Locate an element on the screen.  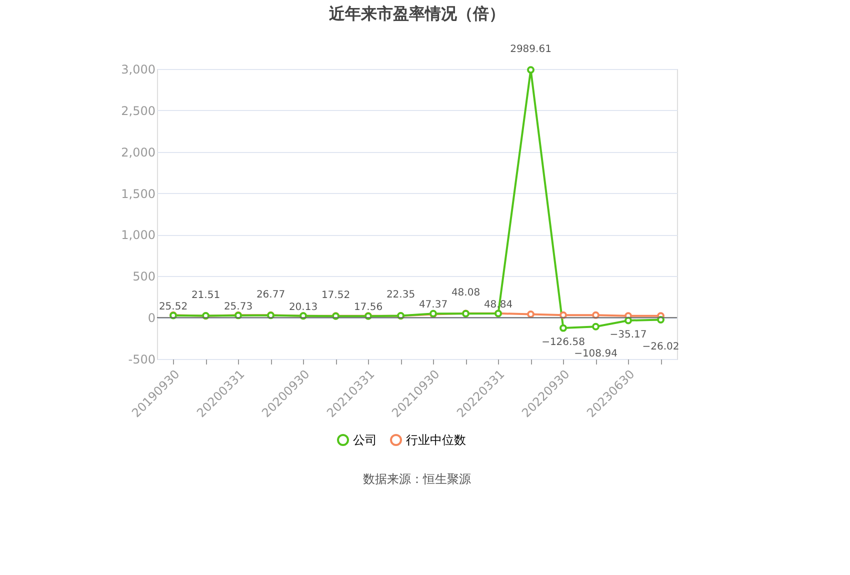
data-label: 20.13 is located at coordinates (303, 307).